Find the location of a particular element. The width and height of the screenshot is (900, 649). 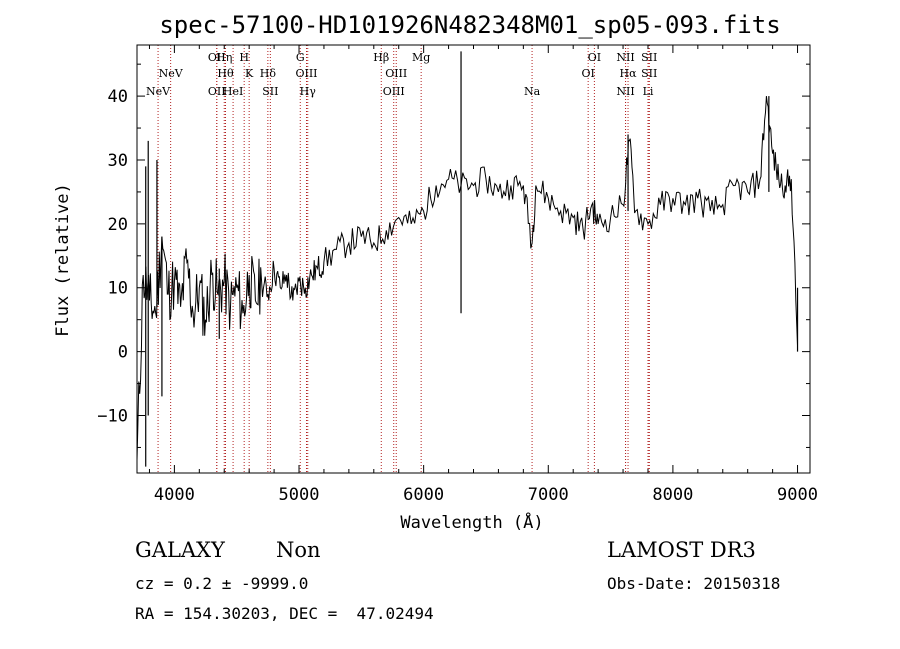

x-tick-label: 5000 is located at coordinates (299, 495).